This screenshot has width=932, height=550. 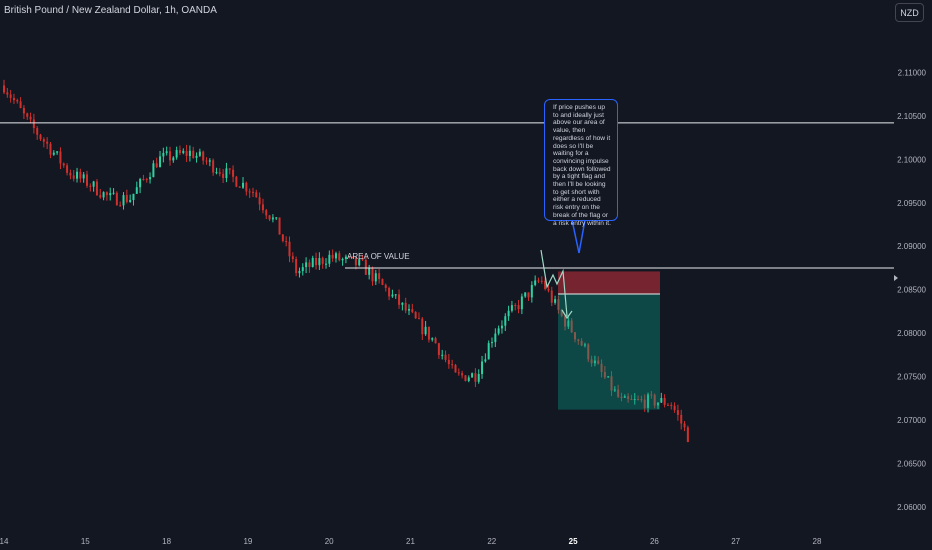 What do you see at coordinates (573, 541) in the screenshot?
I see `time-tick-label: 25` at bounding box center [573, 541].